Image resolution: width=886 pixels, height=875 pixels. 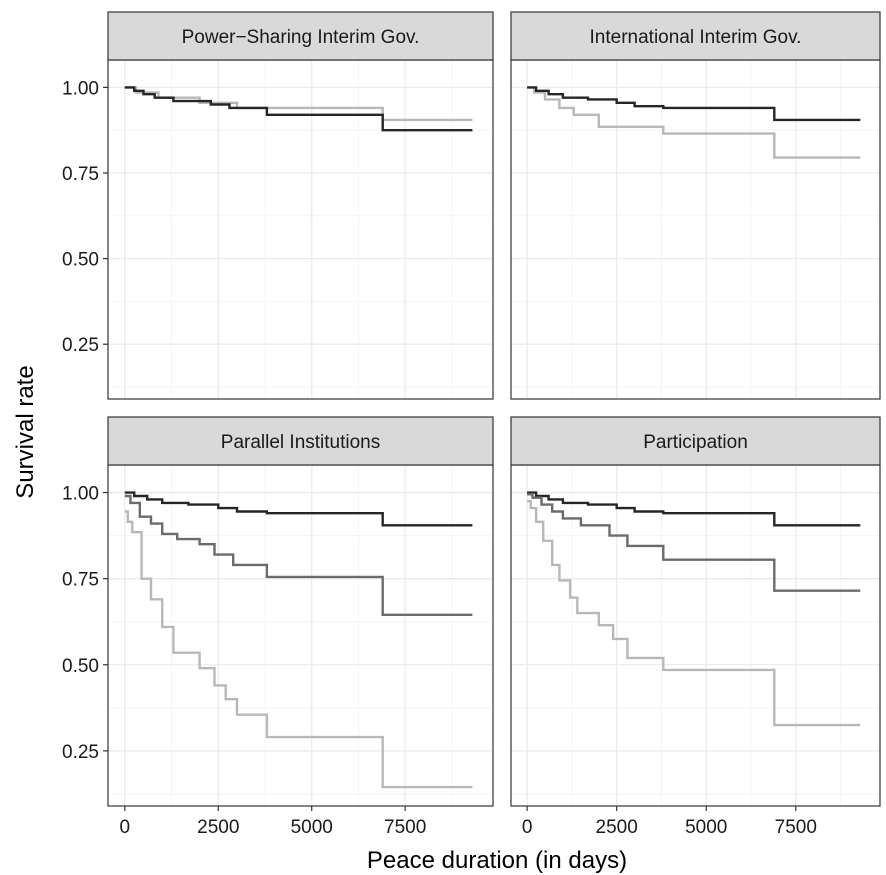 What do you see at coordinates (25, 431) in the screenshot?
I see `y-axis-title: Survival rate` at bounding box center [25, 431].